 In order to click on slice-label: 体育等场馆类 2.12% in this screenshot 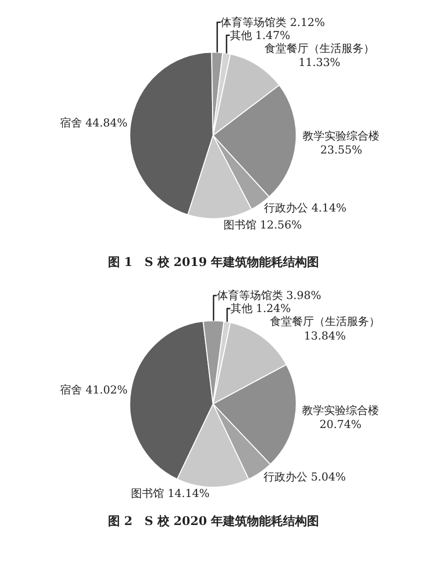, I will do `click(272, 22)`.